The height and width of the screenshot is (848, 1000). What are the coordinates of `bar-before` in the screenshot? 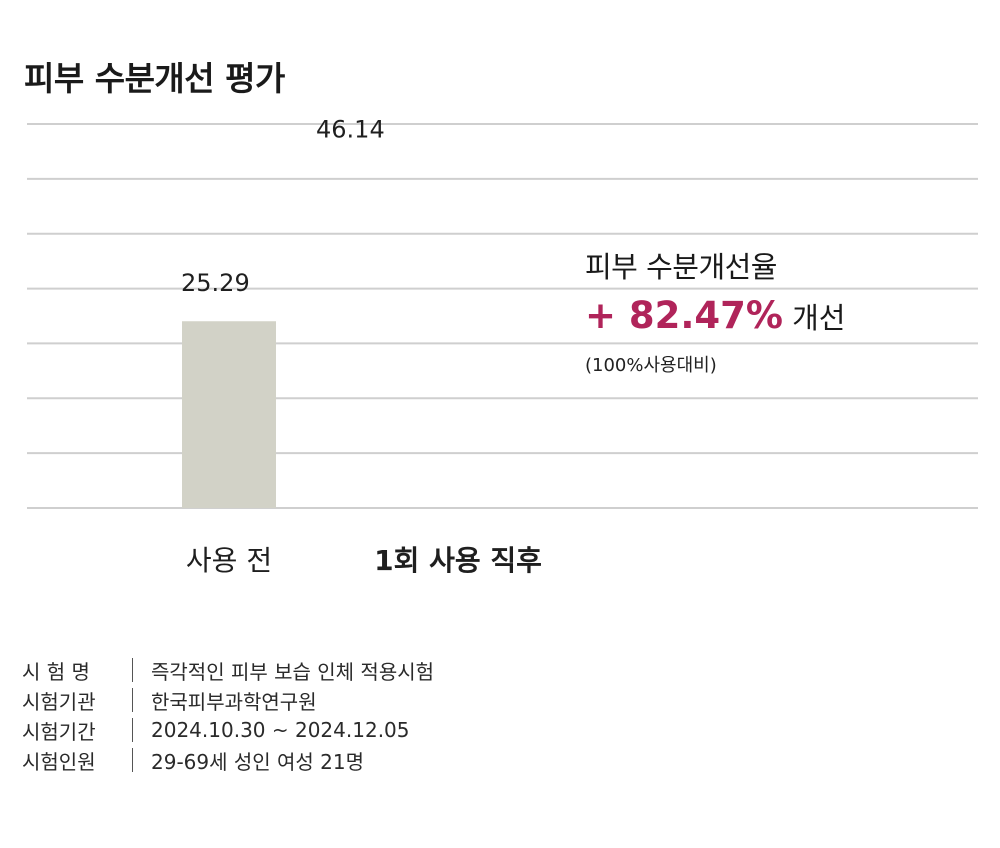 It's located at (229, 414).